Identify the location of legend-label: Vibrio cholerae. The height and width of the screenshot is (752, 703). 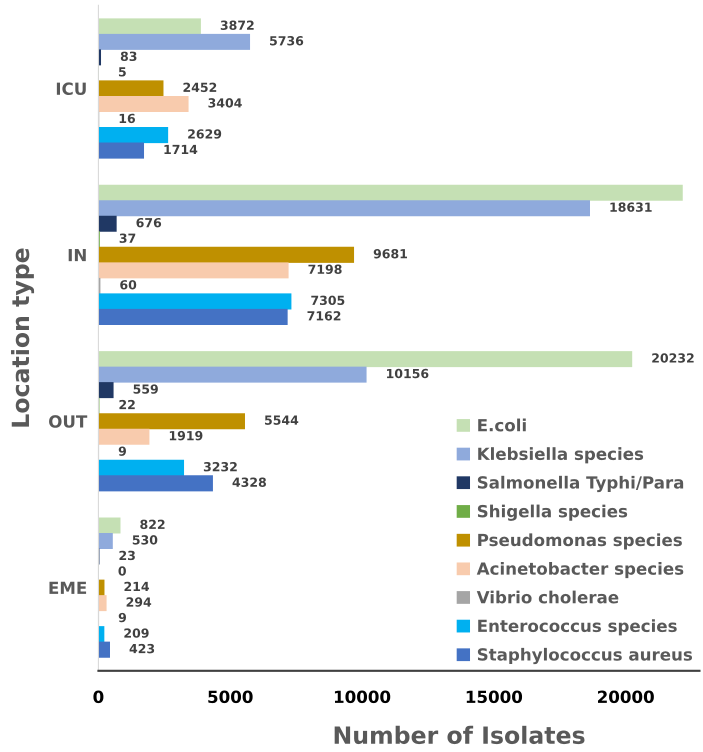
(547, 597).